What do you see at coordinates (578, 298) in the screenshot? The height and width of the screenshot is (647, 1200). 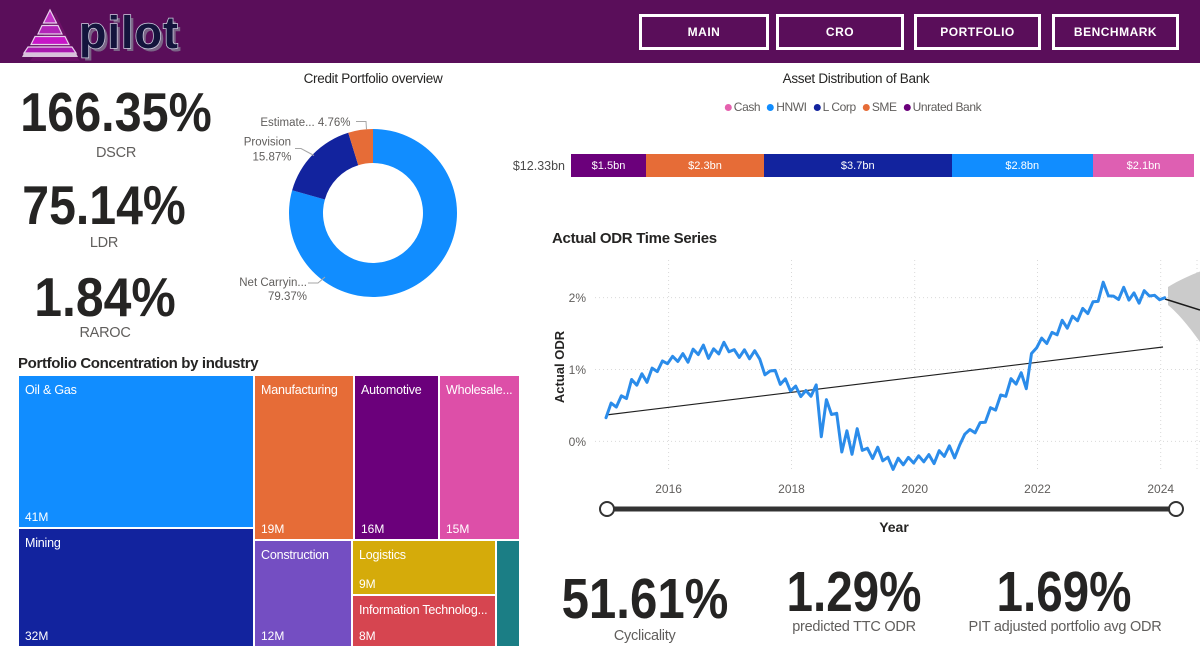 I see `svg-text: 2%` at bounding box center [578, 298].